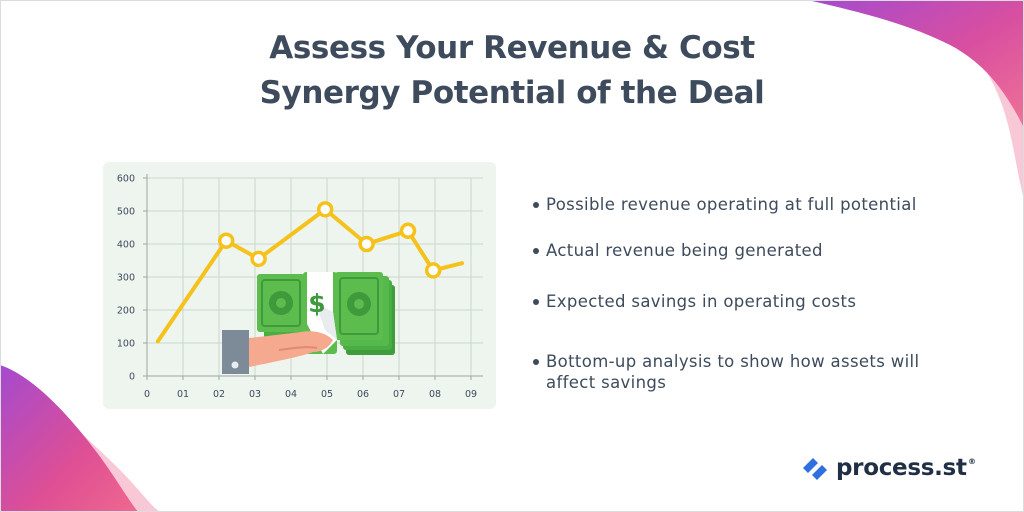 This screenshot has height=512, width=1024. What do you see at coordinates (363, 394) in the screenshot?
I see `x-tick-label: 06` at bounding box center [363, 394].